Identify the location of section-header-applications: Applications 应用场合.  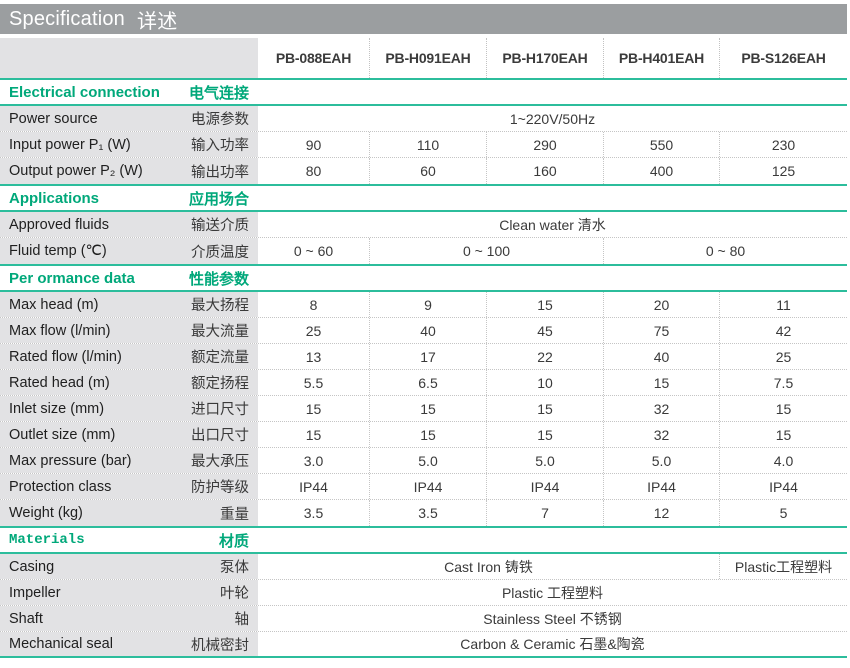
(423, 198).